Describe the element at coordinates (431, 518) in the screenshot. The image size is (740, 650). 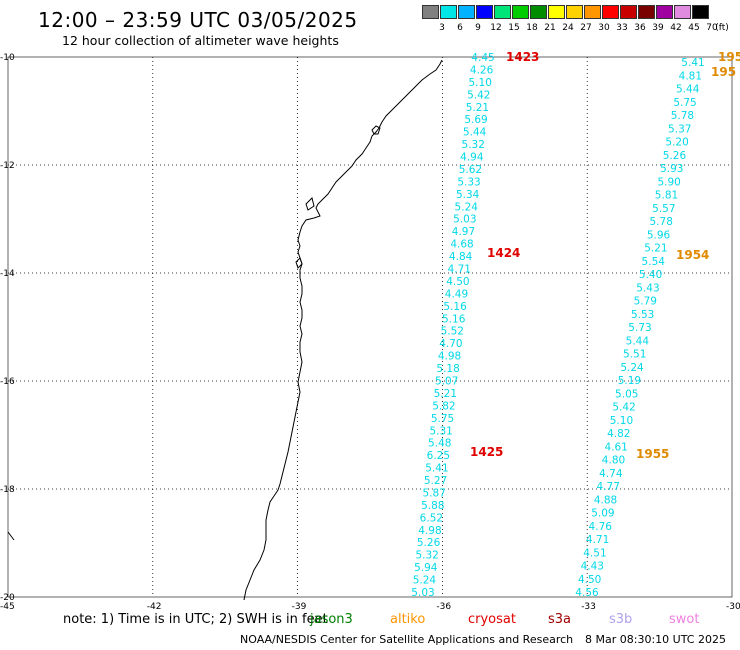
I see `wave-height-value: 6.52` at that location.